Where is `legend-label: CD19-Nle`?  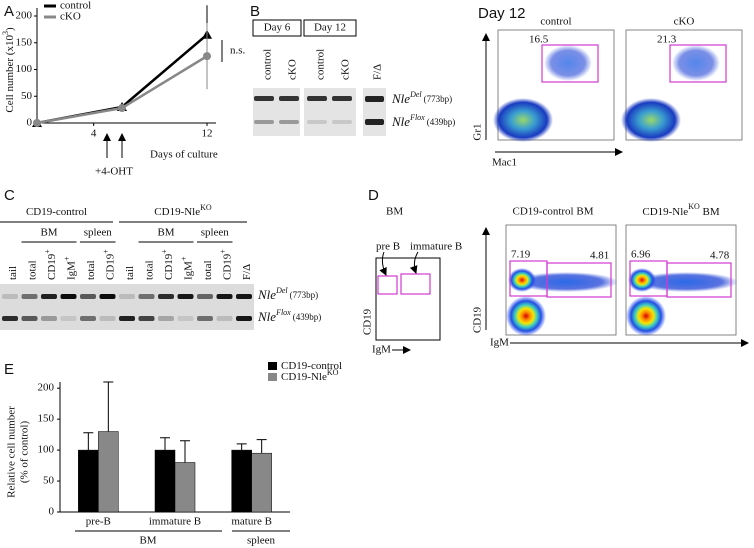 legend-label: CD19-Nle is located at coordinates (304, 377).